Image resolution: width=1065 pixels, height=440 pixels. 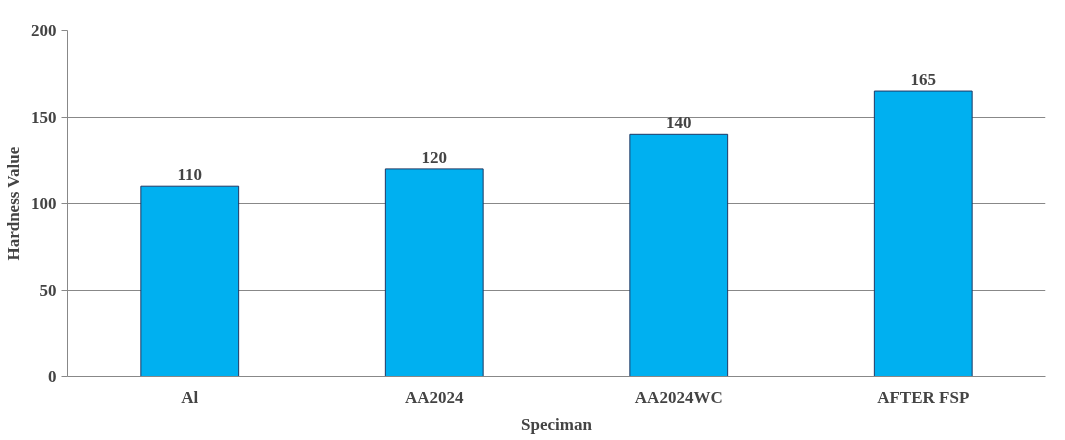 What do you see at coordinates (44, 117) in the screenshot?
I see `y-tick-label: 150` at bounding box center [44, 117].